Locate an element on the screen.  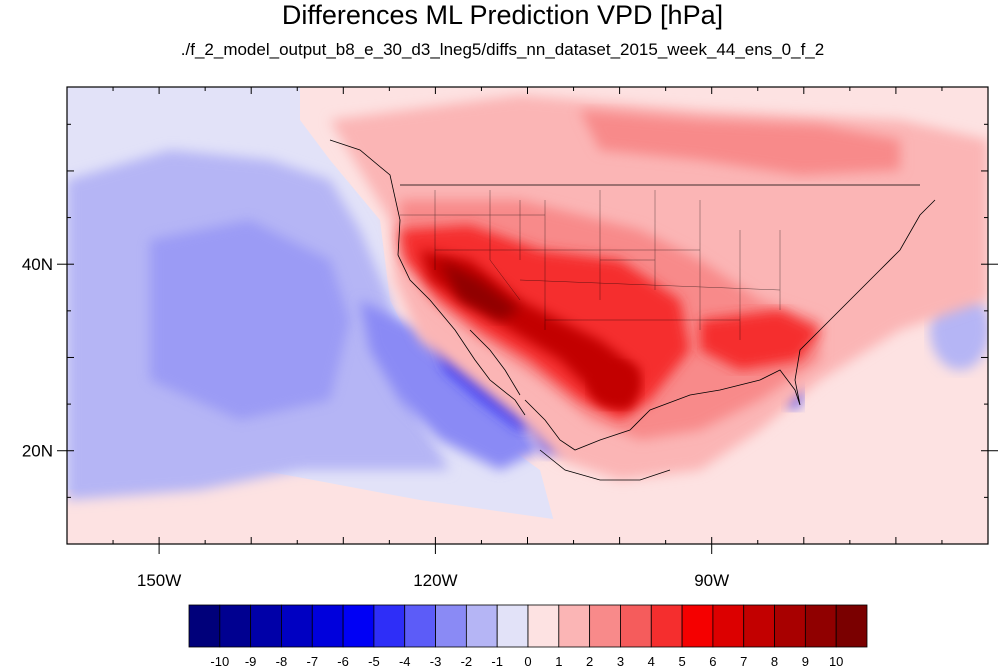
colorbar-label: -3 is located at coordinates (436, 661).